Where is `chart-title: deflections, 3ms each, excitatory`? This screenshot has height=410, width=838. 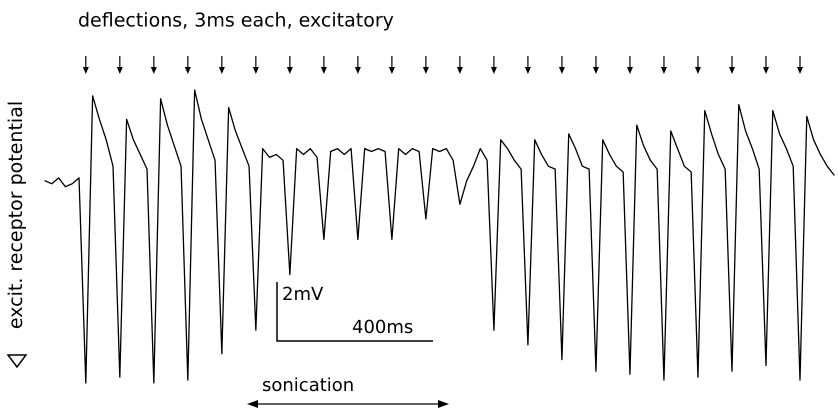 chart-title: deflections, 3ms each, excitatory is located at coordinates (236, 21).